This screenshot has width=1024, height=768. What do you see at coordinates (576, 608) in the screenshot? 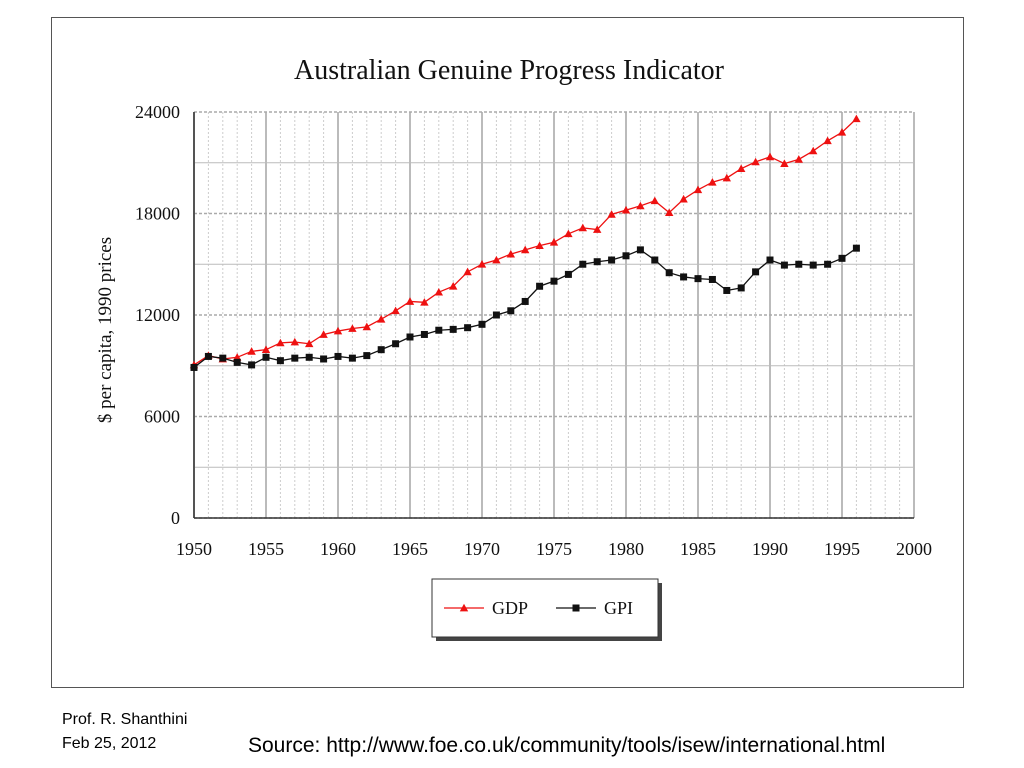
I see `legend-marker-gpi` at bounding box center [576, 608].